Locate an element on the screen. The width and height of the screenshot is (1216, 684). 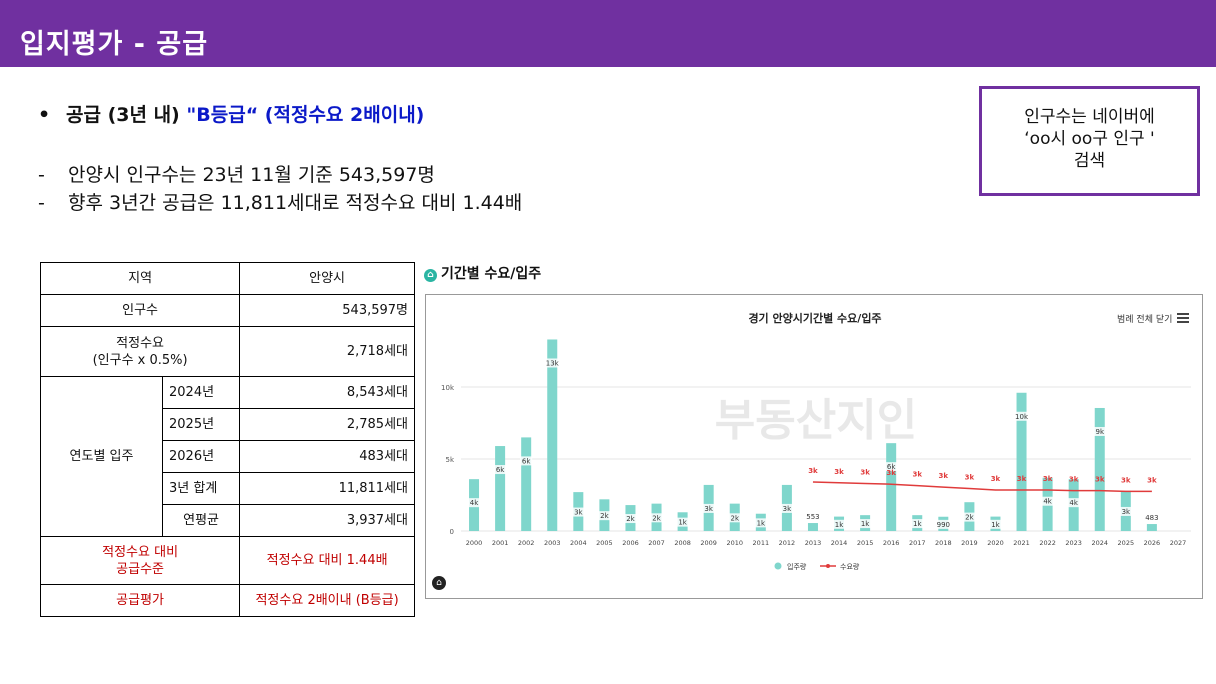
legend-line-dot is located at coordinates (828, 566).